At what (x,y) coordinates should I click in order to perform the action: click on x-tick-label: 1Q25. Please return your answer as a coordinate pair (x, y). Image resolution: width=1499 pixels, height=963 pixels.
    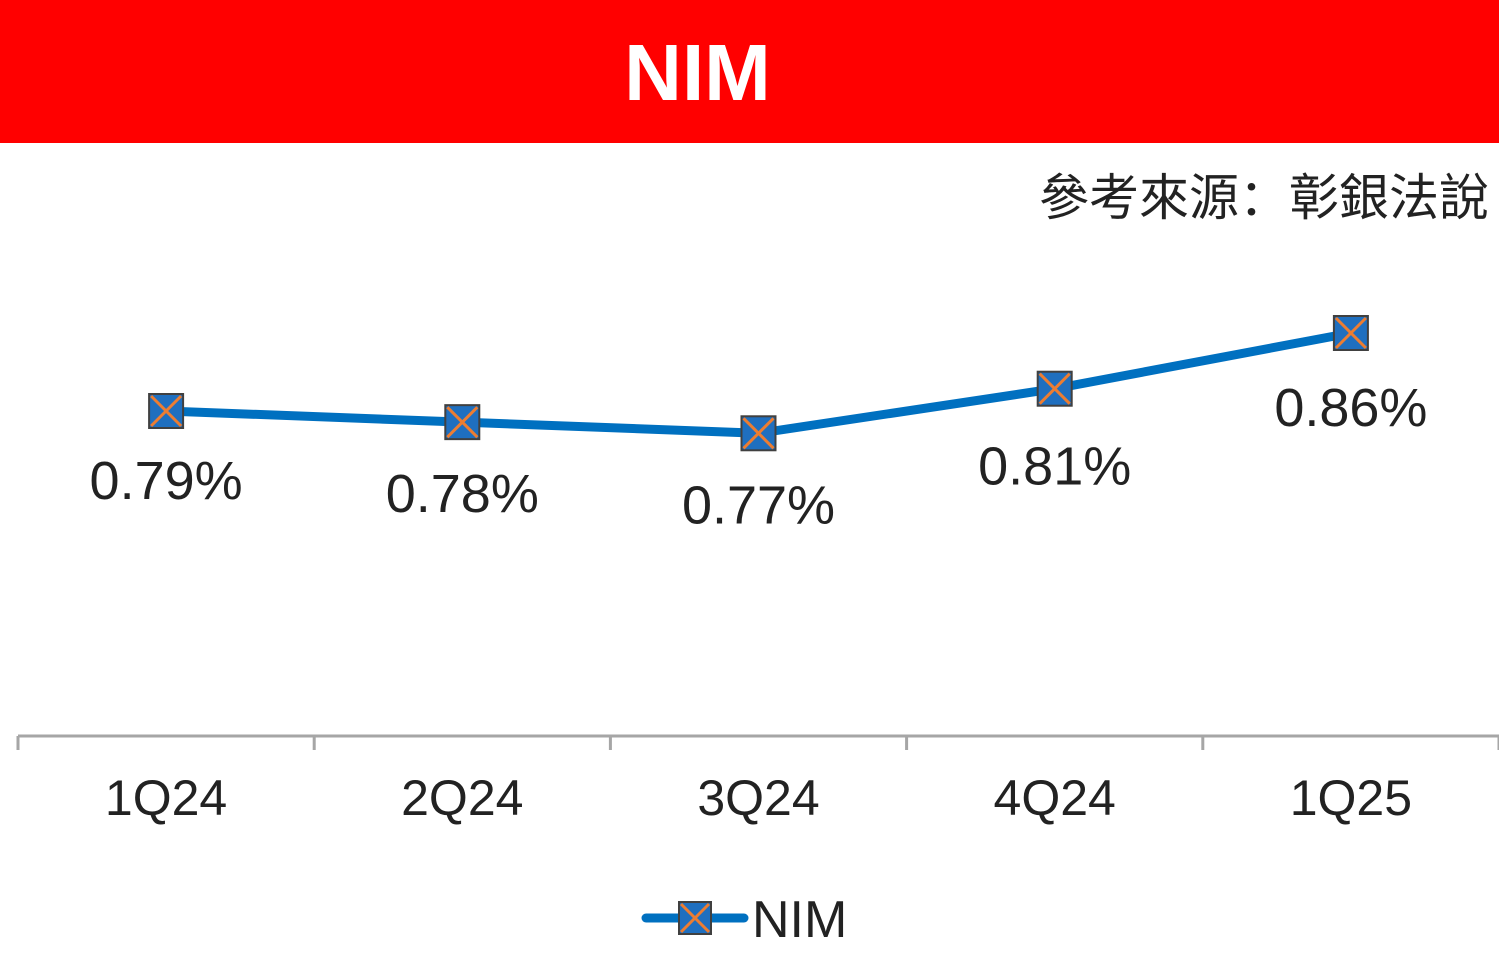
    Looking at the image, I should click on (1351, 798).